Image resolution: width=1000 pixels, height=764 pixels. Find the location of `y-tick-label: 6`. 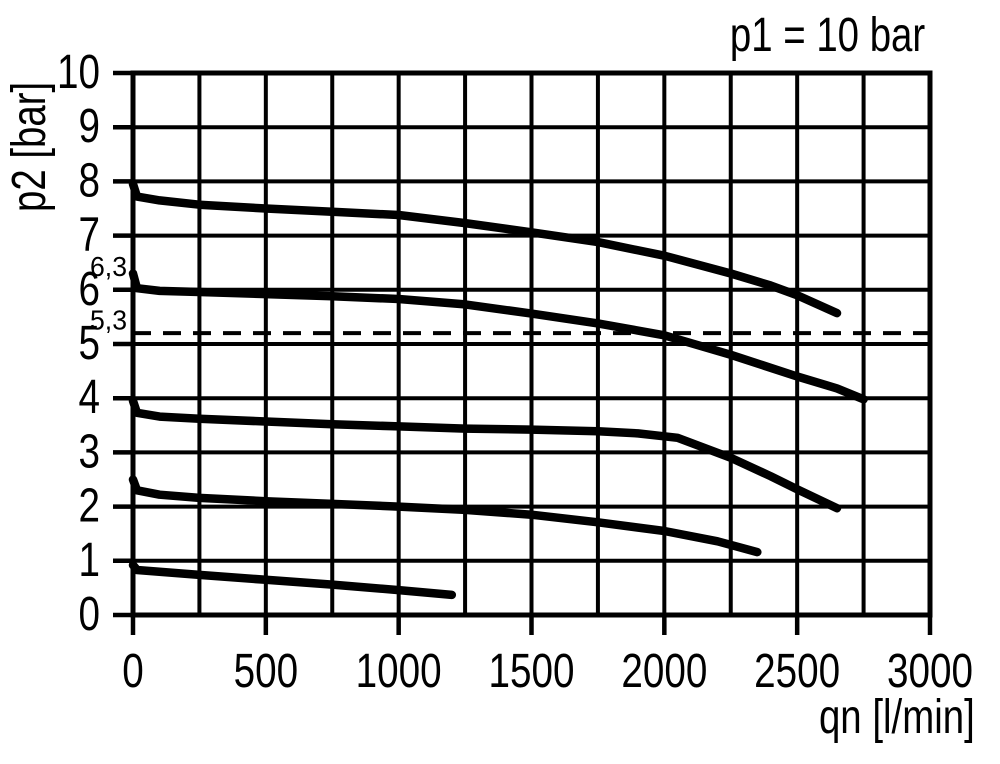

y-tick-label: 6 is located at coordinates (90, 289).